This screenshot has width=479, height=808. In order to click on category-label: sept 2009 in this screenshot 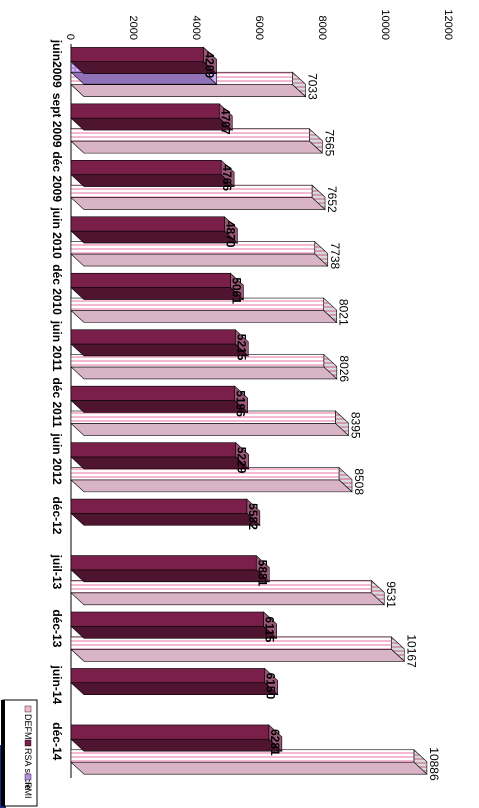, I will do `click(57, 120)`.